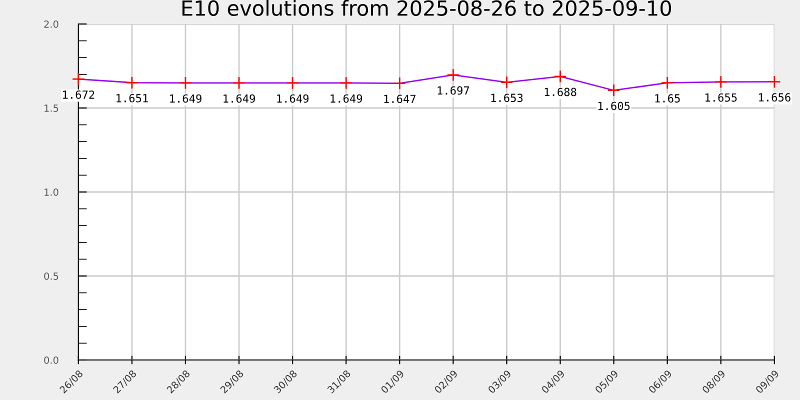 The width and height of the screenshot is (800, 400). Describe the element at coordinates (560, 92) in the screenshot. I see `data-label: 1.688` at that location.